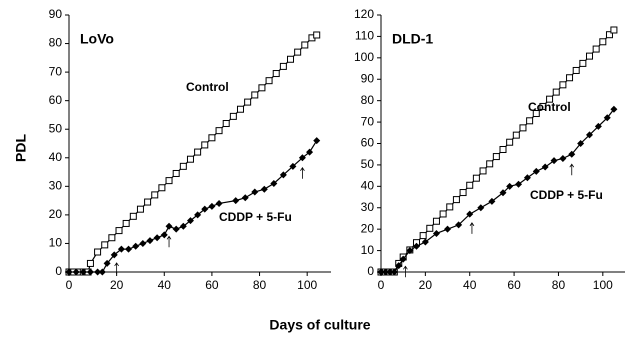  Describe the element at coordinates (255, 217) in the screenshot. I see `series-label: CDDP + 5-Fu` at that location.